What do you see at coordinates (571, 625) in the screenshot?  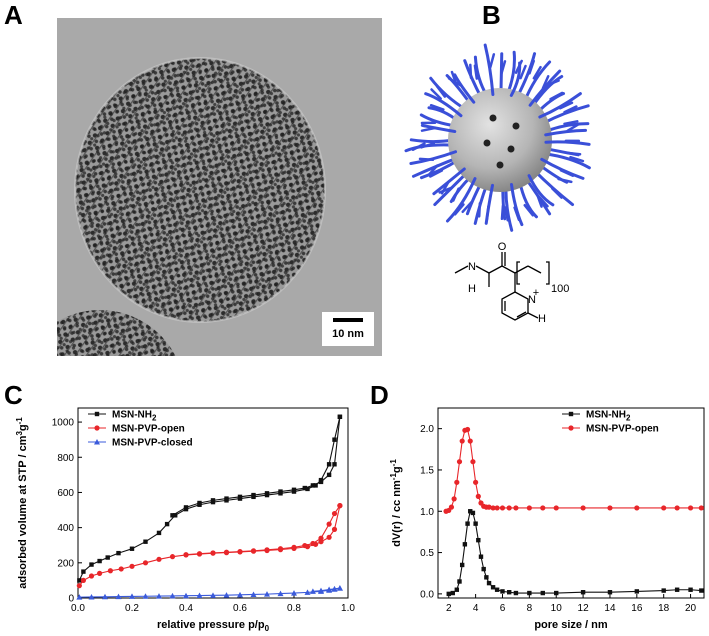 I see `pore-size-x-label: pore size / nm` at bounding box center [571, 625].